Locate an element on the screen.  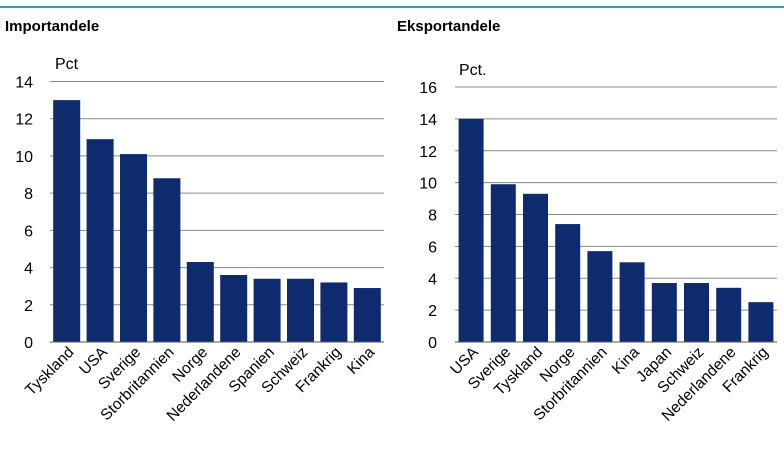
import-y-tick-label: 0 is located at coordinates (28, 343).